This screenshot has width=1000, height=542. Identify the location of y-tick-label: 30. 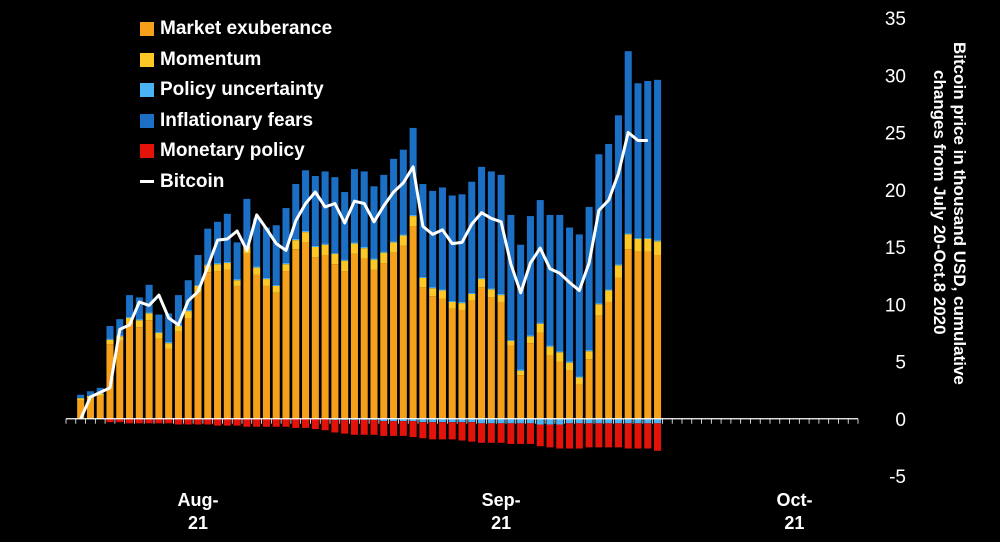
(895, 76).